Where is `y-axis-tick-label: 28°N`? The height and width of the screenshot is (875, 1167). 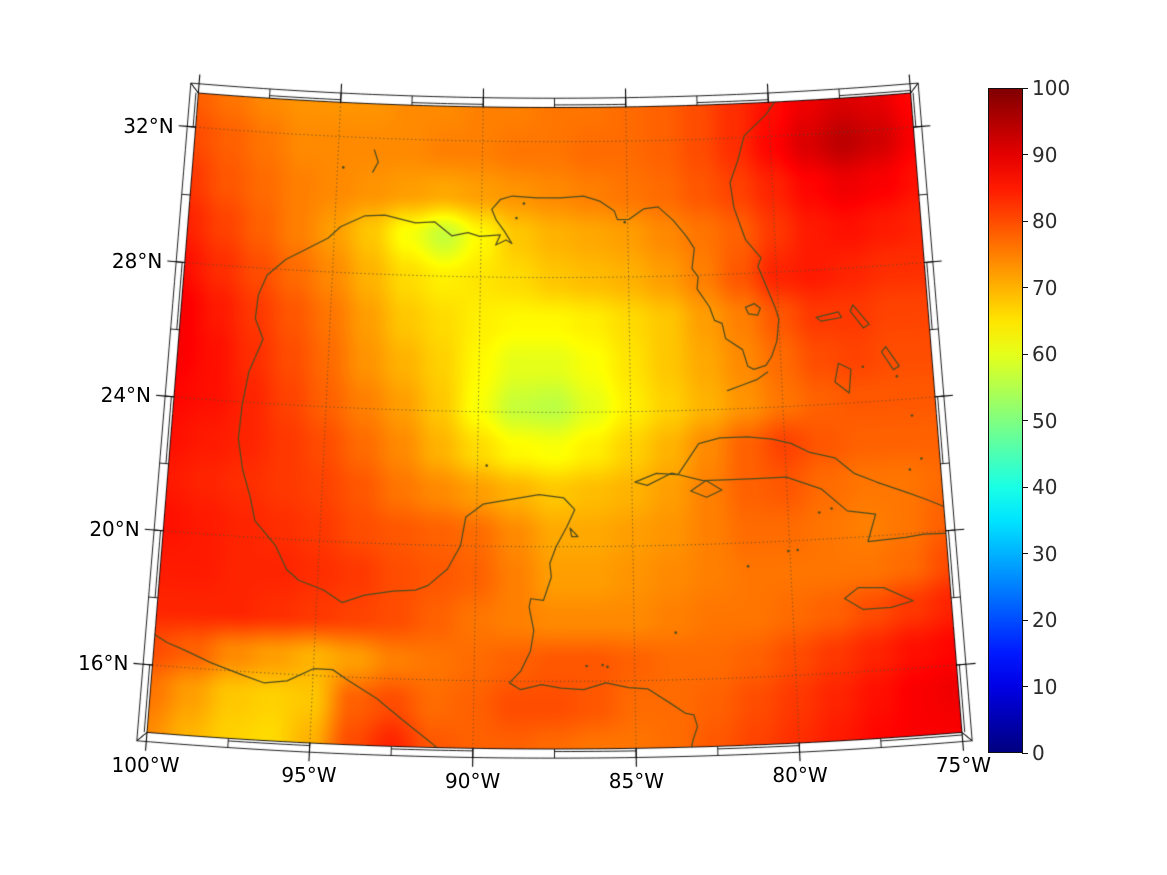 y-axis-tick-label: 28°N is located at coordinates (137, 261).